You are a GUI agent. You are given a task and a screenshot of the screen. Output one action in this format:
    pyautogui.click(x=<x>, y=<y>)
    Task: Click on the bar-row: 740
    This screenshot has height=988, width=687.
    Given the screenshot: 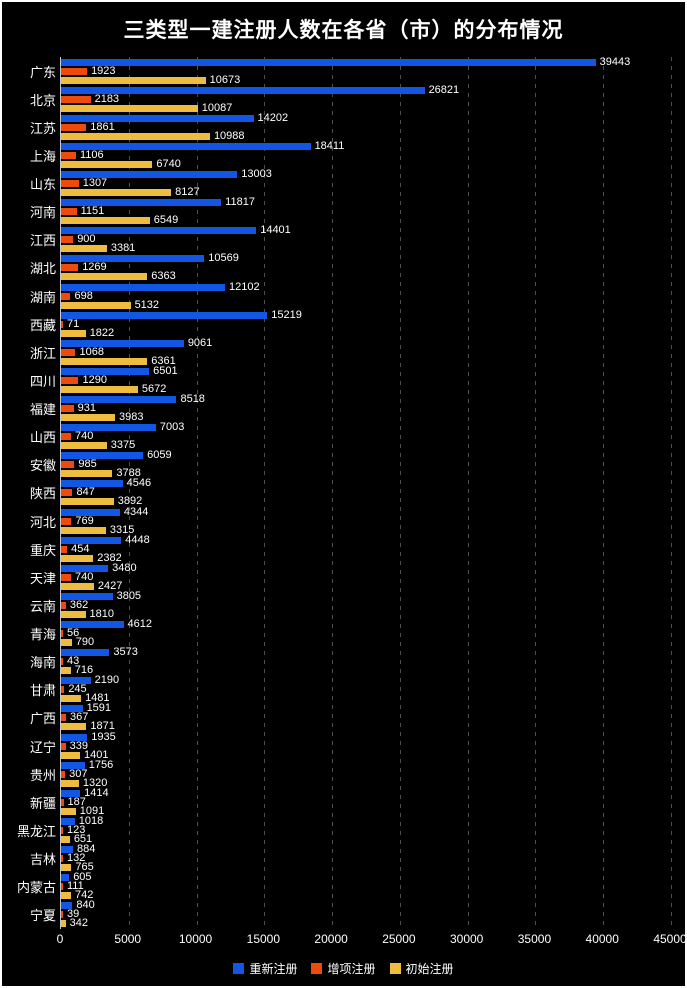 What is the action you would take?
    pyautogui.click(x=366, y=576)
    